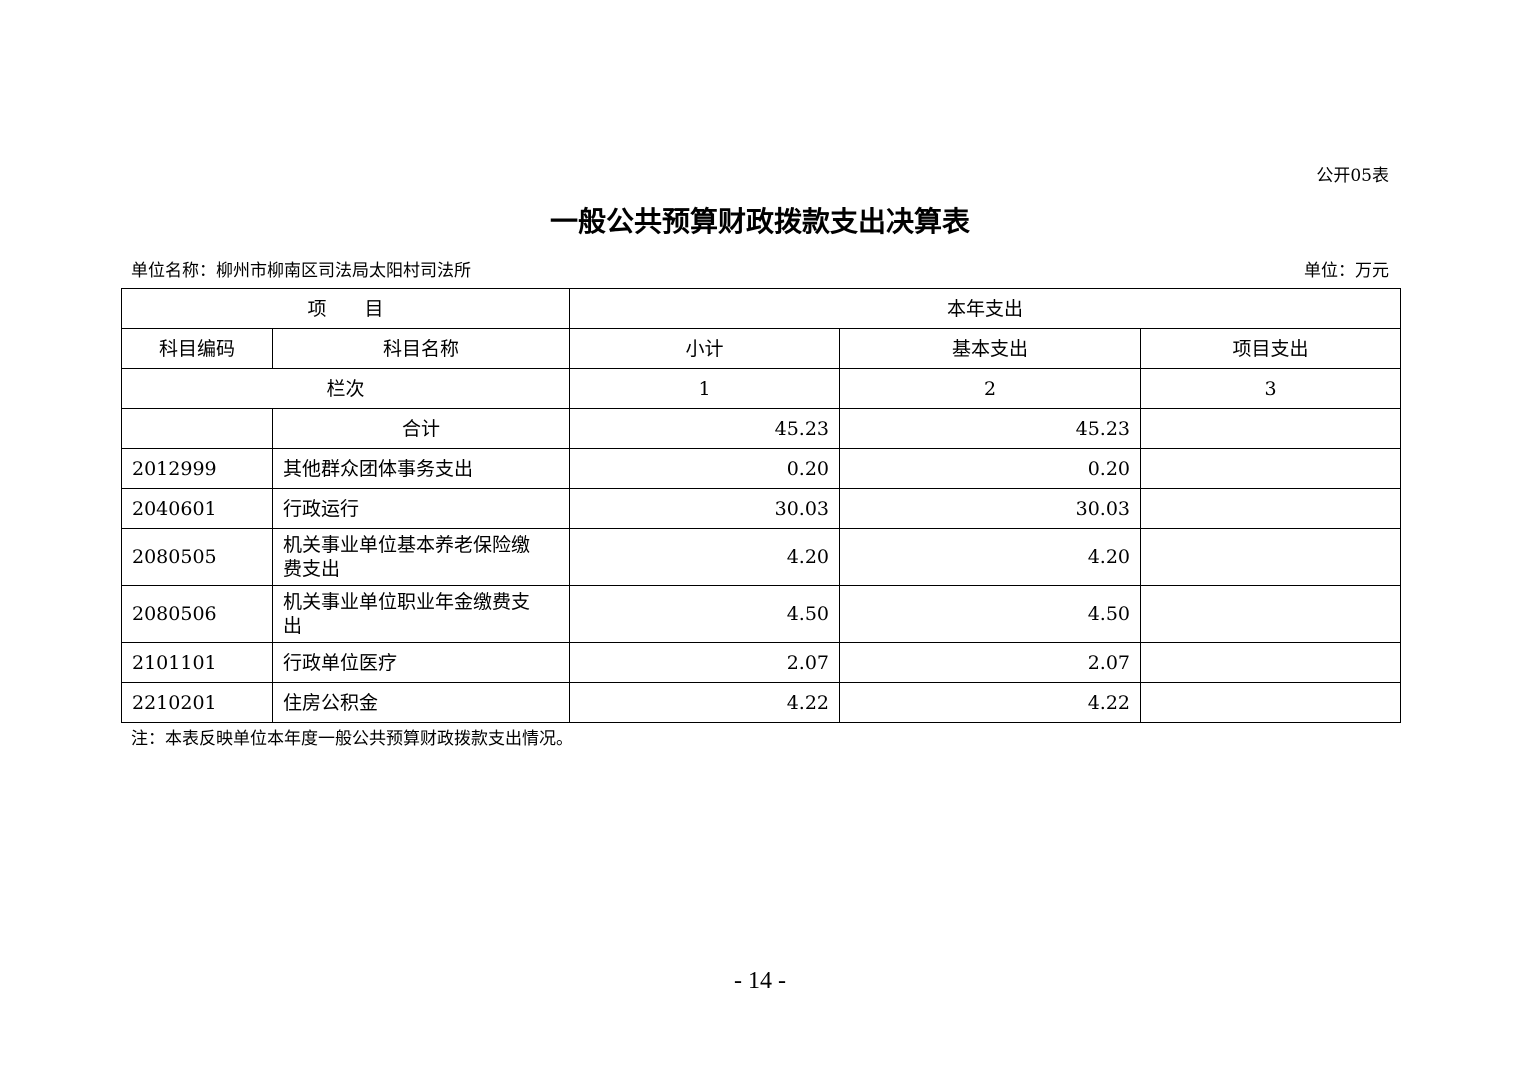  I want to click on column-header-row: 科目编码 科目名称 小计 基本支出 项目支出, so click(761, 348).